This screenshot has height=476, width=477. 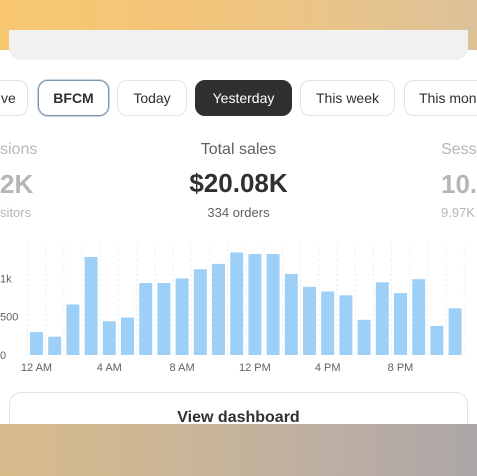 I want to click on filter-chip-label: ve, so click(x=8, y=98).